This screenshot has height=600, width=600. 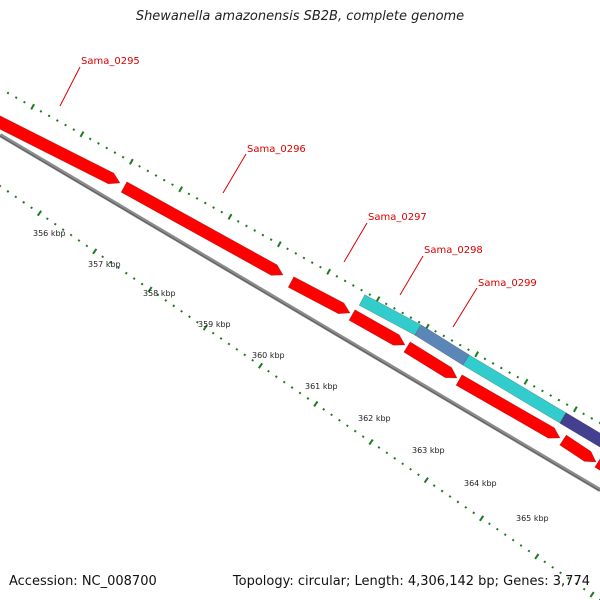 What do you see at coordinates (494, 303) in the screenshot?
I see `gene-label-sama-0299: Sama_0299` at bounding box center [494, 303].